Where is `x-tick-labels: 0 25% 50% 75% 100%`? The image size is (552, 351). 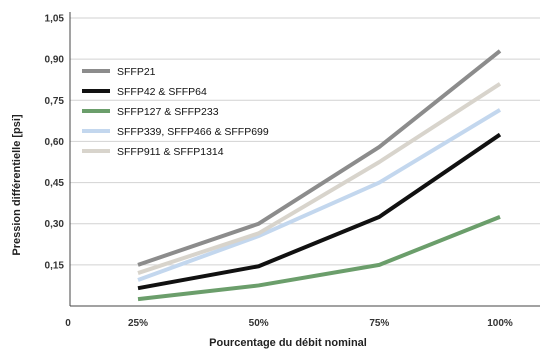 x-tick-labels: 0 25% 50% 75% 100% is located at coordinates (289, 323).